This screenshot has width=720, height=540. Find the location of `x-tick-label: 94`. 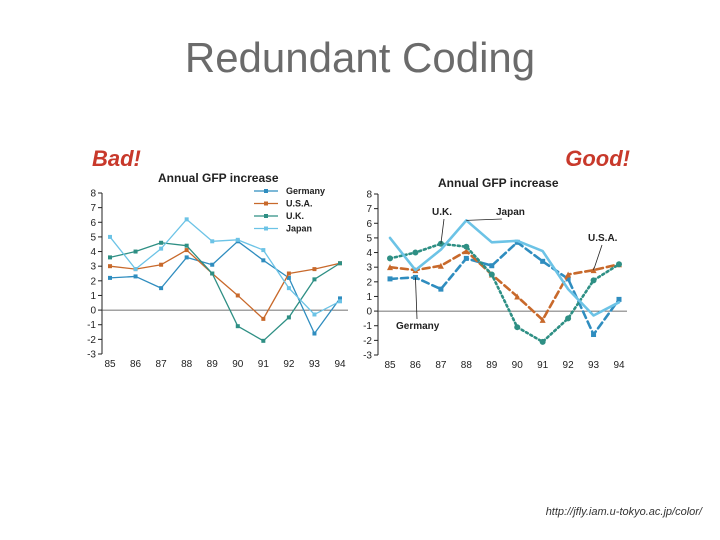

x-tick-label: 94 is located at coordinates (340, 364).